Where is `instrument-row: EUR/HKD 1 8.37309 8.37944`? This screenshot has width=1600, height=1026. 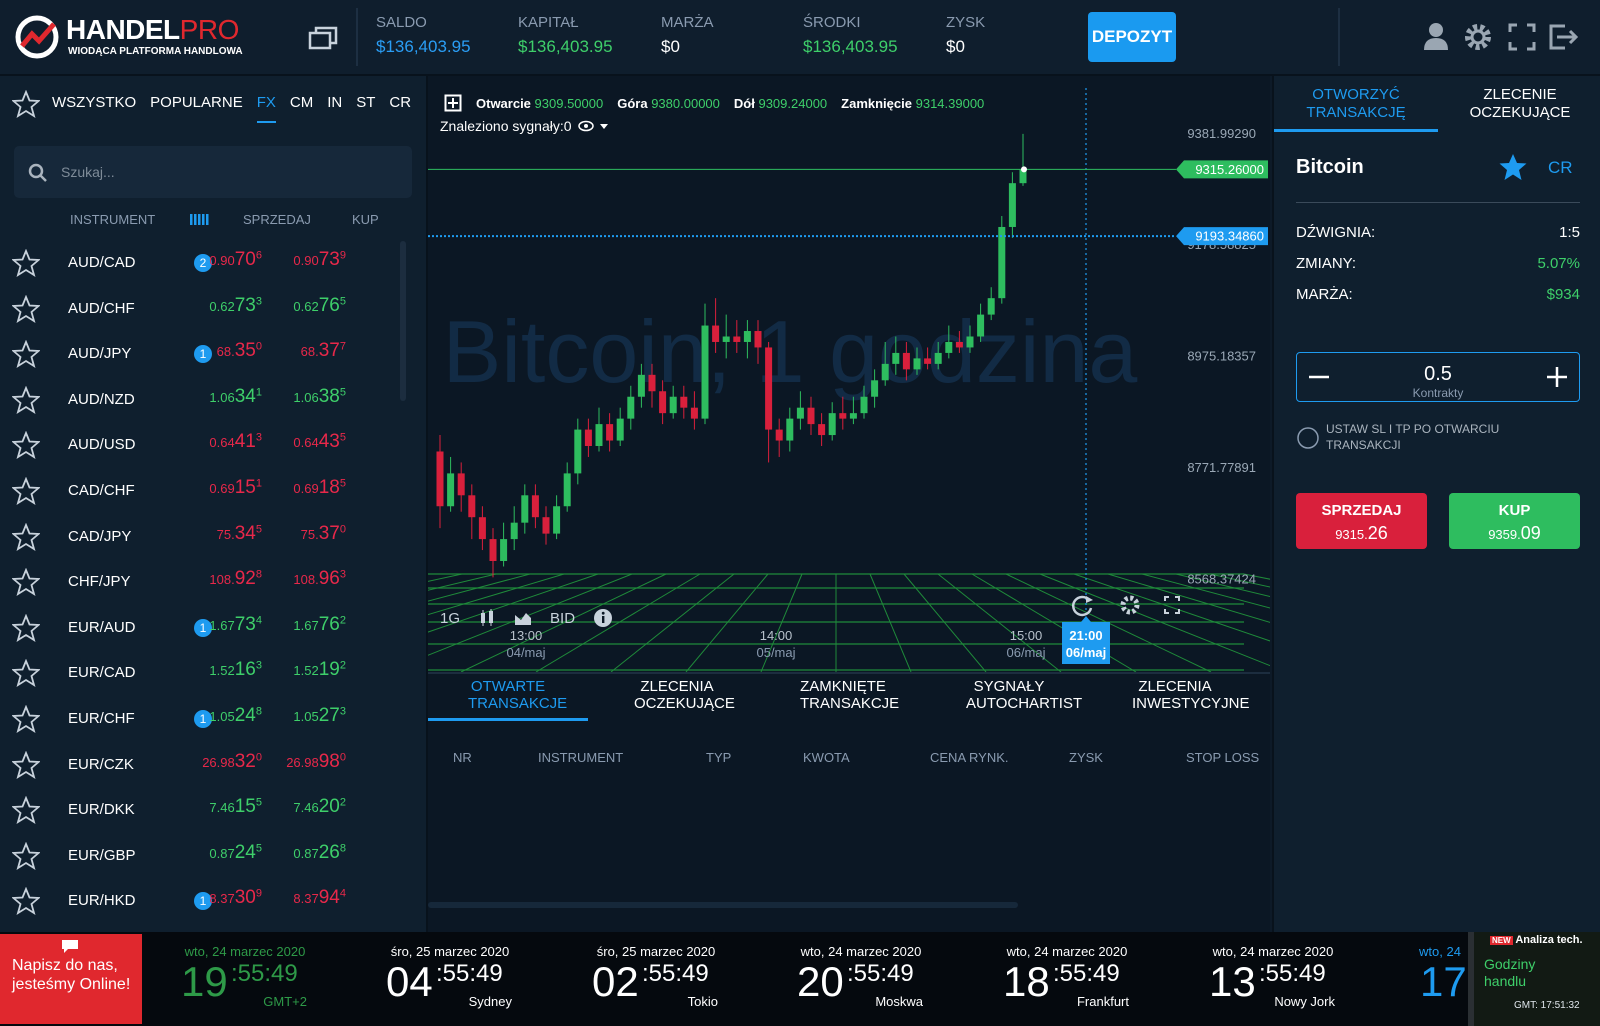 instrument-row: EUR/HKD 1 8.37309 8.37944 is located at coordinates (198, 902).